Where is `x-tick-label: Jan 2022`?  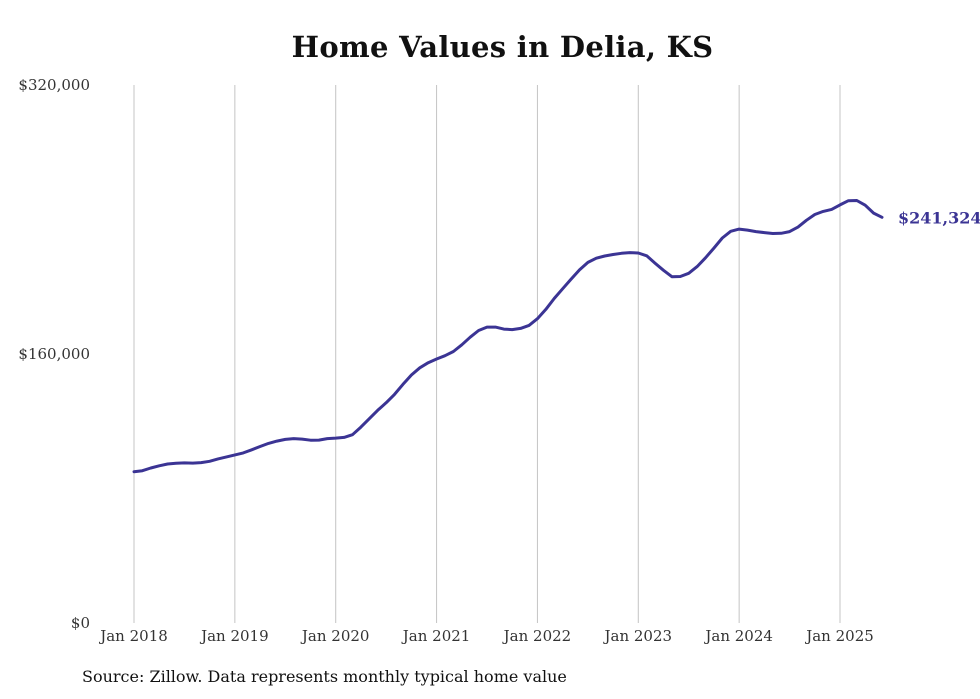 x-tick-label: Jan 2022 is located at coordinates (537, 636).